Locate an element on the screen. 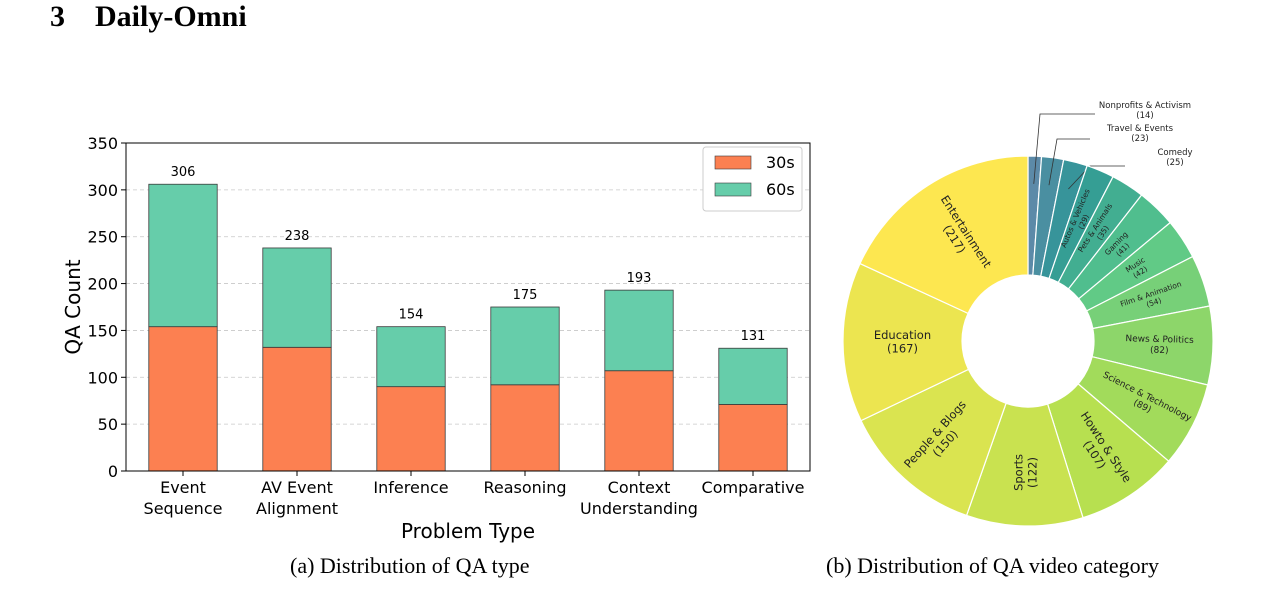 The height and width of the screenshot is (614, 1272). y-tick-label: 200 is located at coordinates (102, 284).